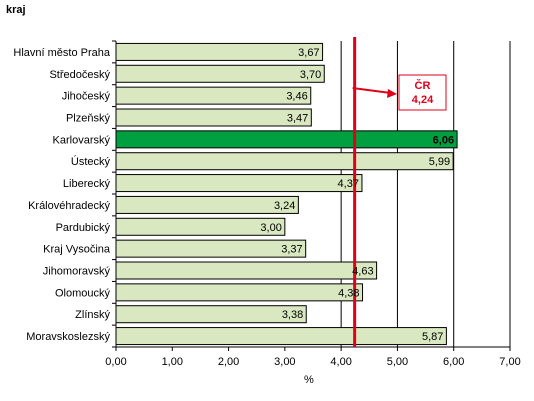 Image resolution: width=534 pixels, height=401 pixels. Describe the element at coordinates (432, 337) in the screenshot. I see `data-label: 5,87` at that location.